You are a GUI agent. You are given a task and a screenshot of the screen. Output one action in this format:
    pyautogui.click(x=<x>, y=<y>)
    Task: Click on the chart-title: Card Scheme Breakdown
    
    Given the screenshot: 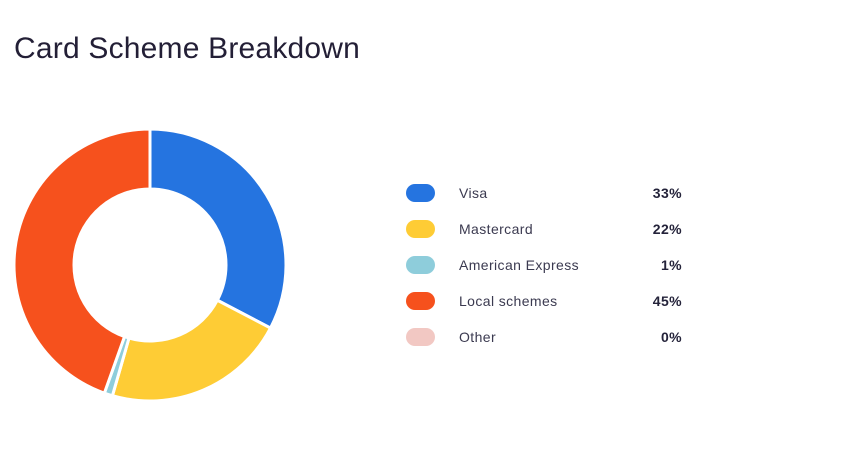 What is the action you would take?
    pyautogui.click(x=187, y=48)
    